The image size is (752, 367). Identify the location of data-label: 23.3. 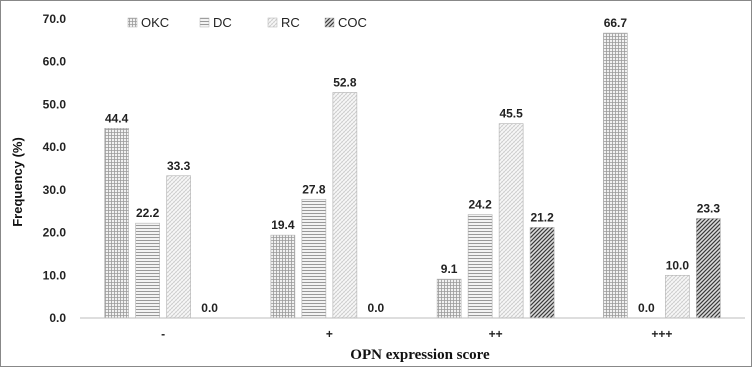
(709, 208).